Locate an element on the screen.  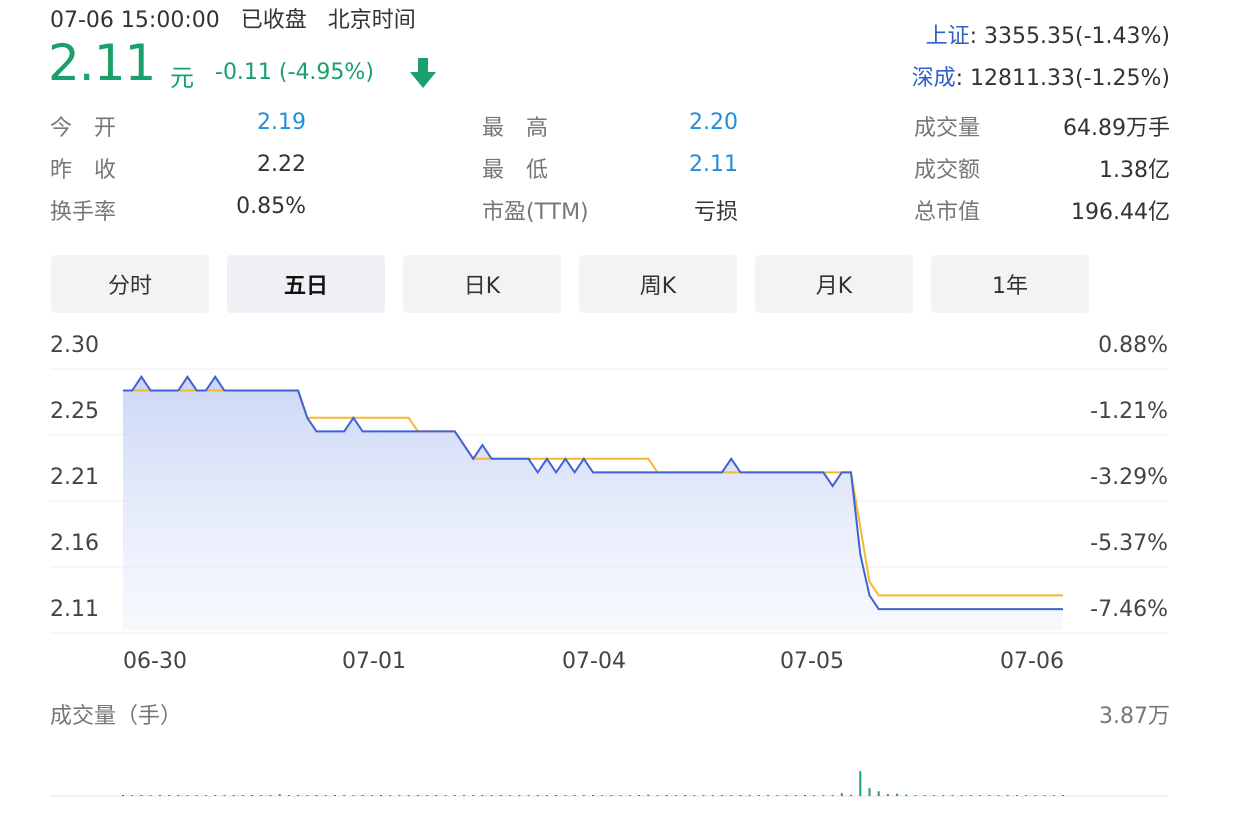
index-shenzhen: 深成: 12811.33(-1.25%) is located at coordinates (1041, 76).